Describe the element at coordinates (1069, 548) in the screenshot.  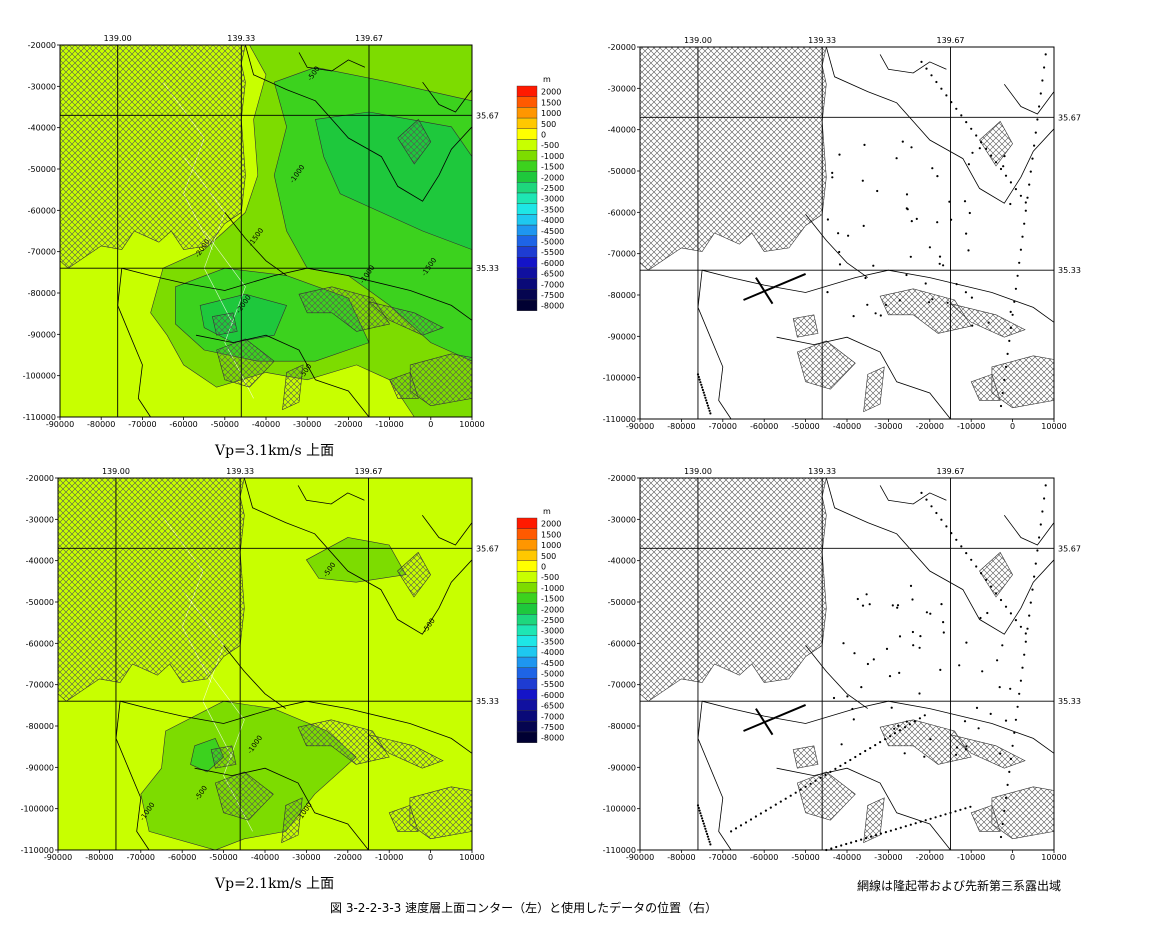
I see `right-latitude-label: 35.67` at that location.